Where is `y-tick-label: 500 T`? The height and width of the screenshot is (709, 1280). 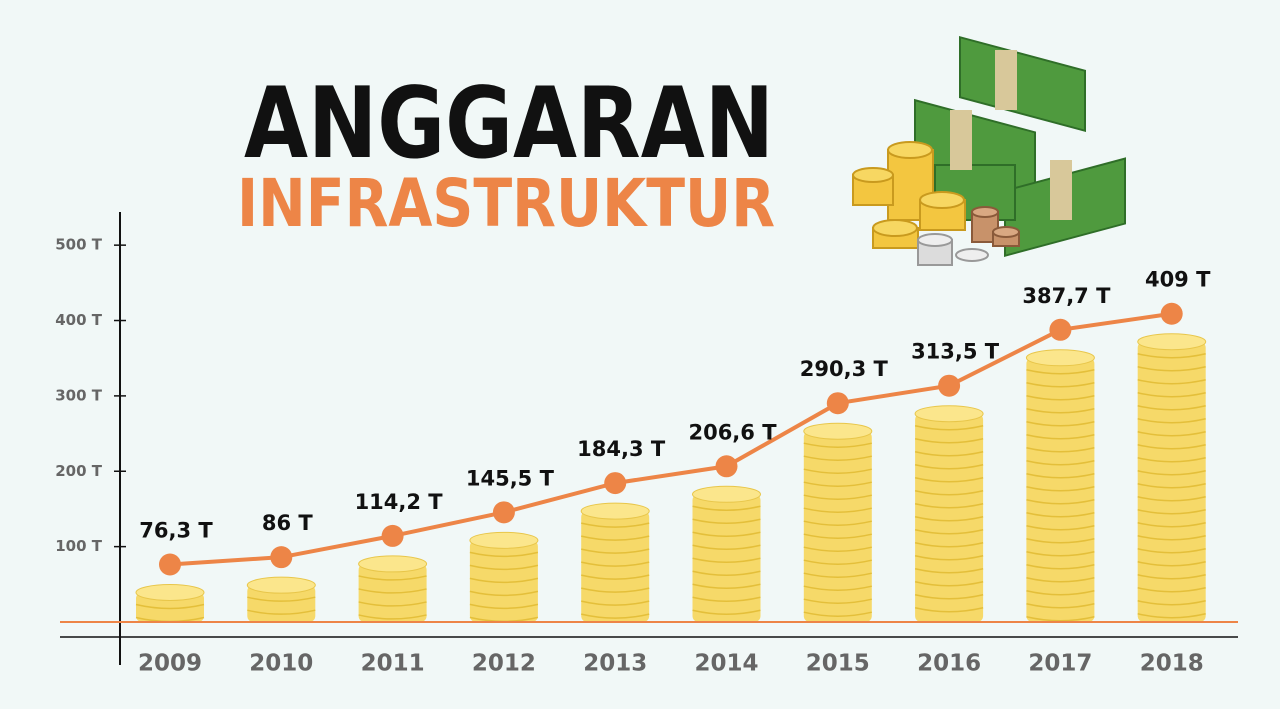
y-tick-label: 500 T is located at coordinates (79, 245).